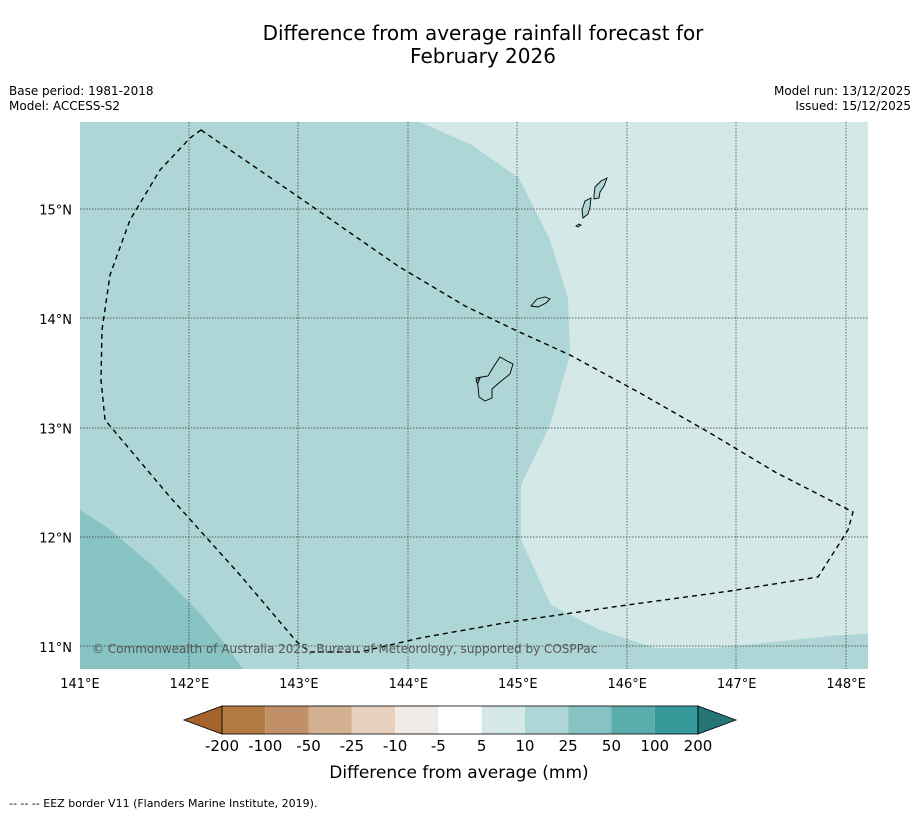 The height and width of the screenshot is (816, 919). I want to click on region-5-10mm-corner, so click(850, 125).